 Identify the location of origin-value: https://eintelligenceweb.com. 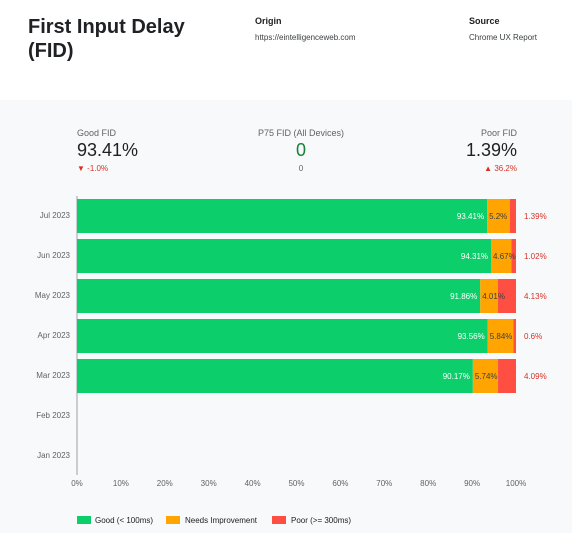
(305, 37).